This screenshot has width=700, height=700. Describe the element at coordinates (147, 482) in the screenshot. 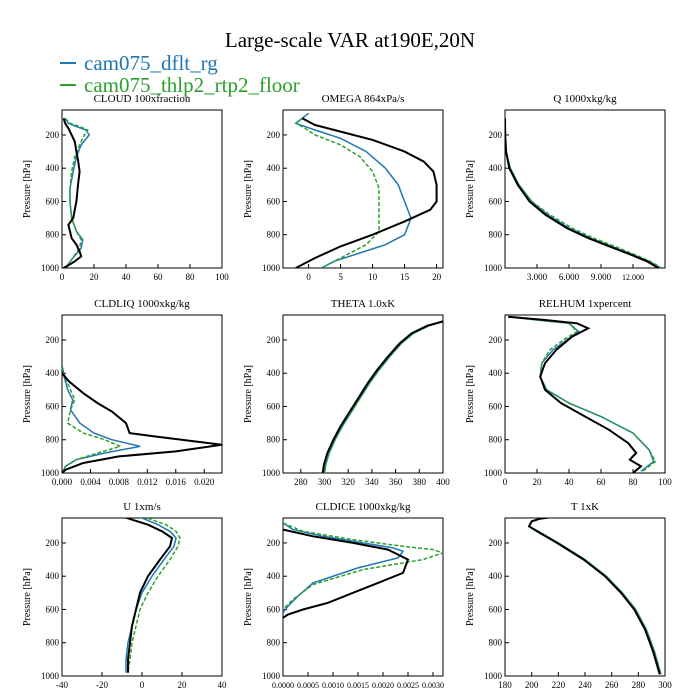

I see `x-tick-label: 0.012` at that location.